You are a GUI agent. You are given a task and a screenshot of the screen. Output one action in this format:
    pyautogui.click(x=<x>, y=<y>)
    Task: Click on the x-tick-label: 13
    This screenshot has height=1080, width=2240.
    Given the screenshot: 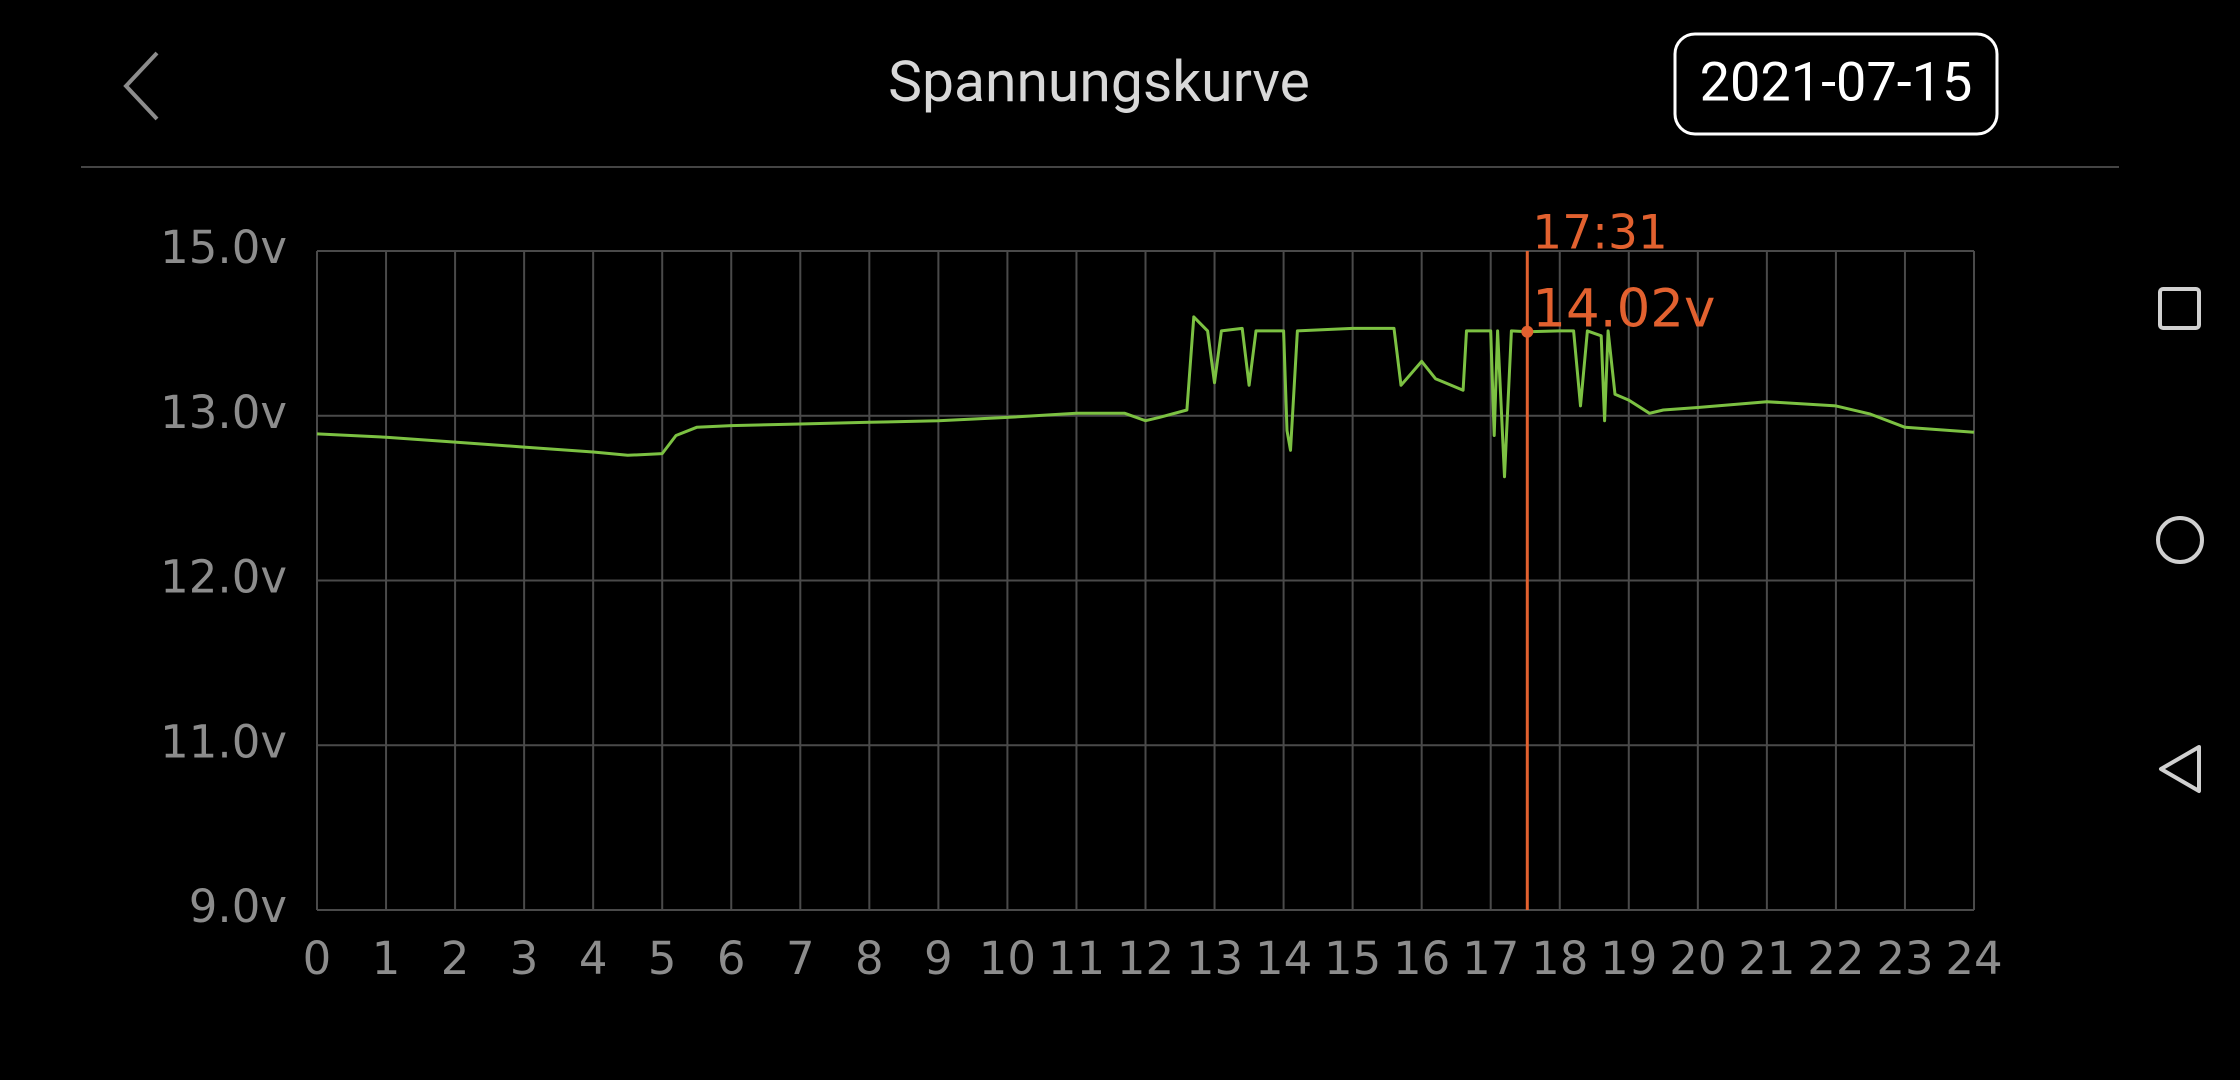 What is the action you would take?
    pyautogui.click(x=1214, y=958)
    